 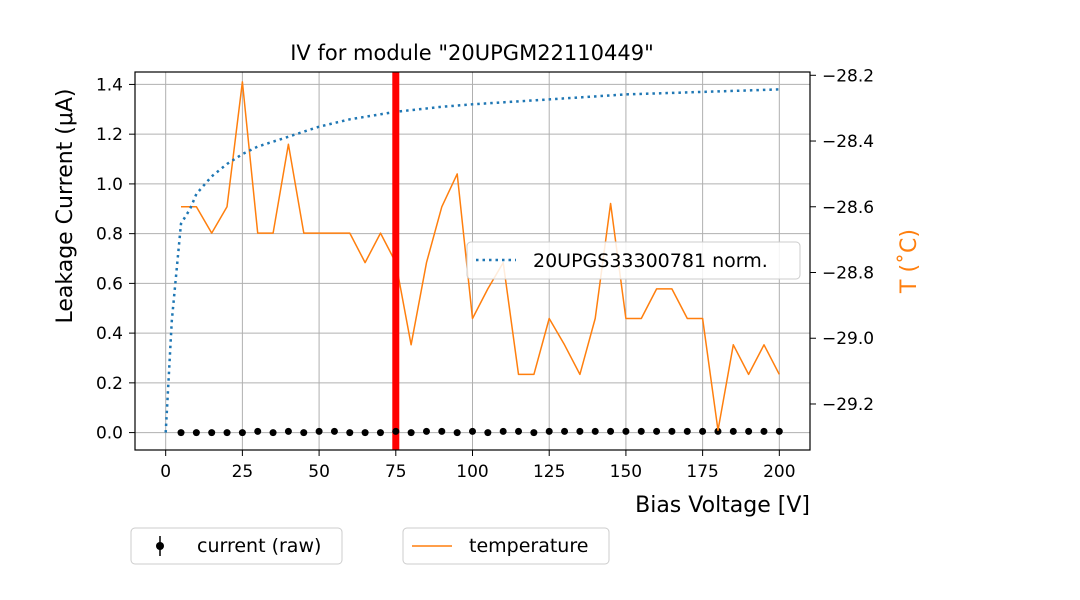 I want to click on x-tick-label: 25, so click(x=243, y=472).